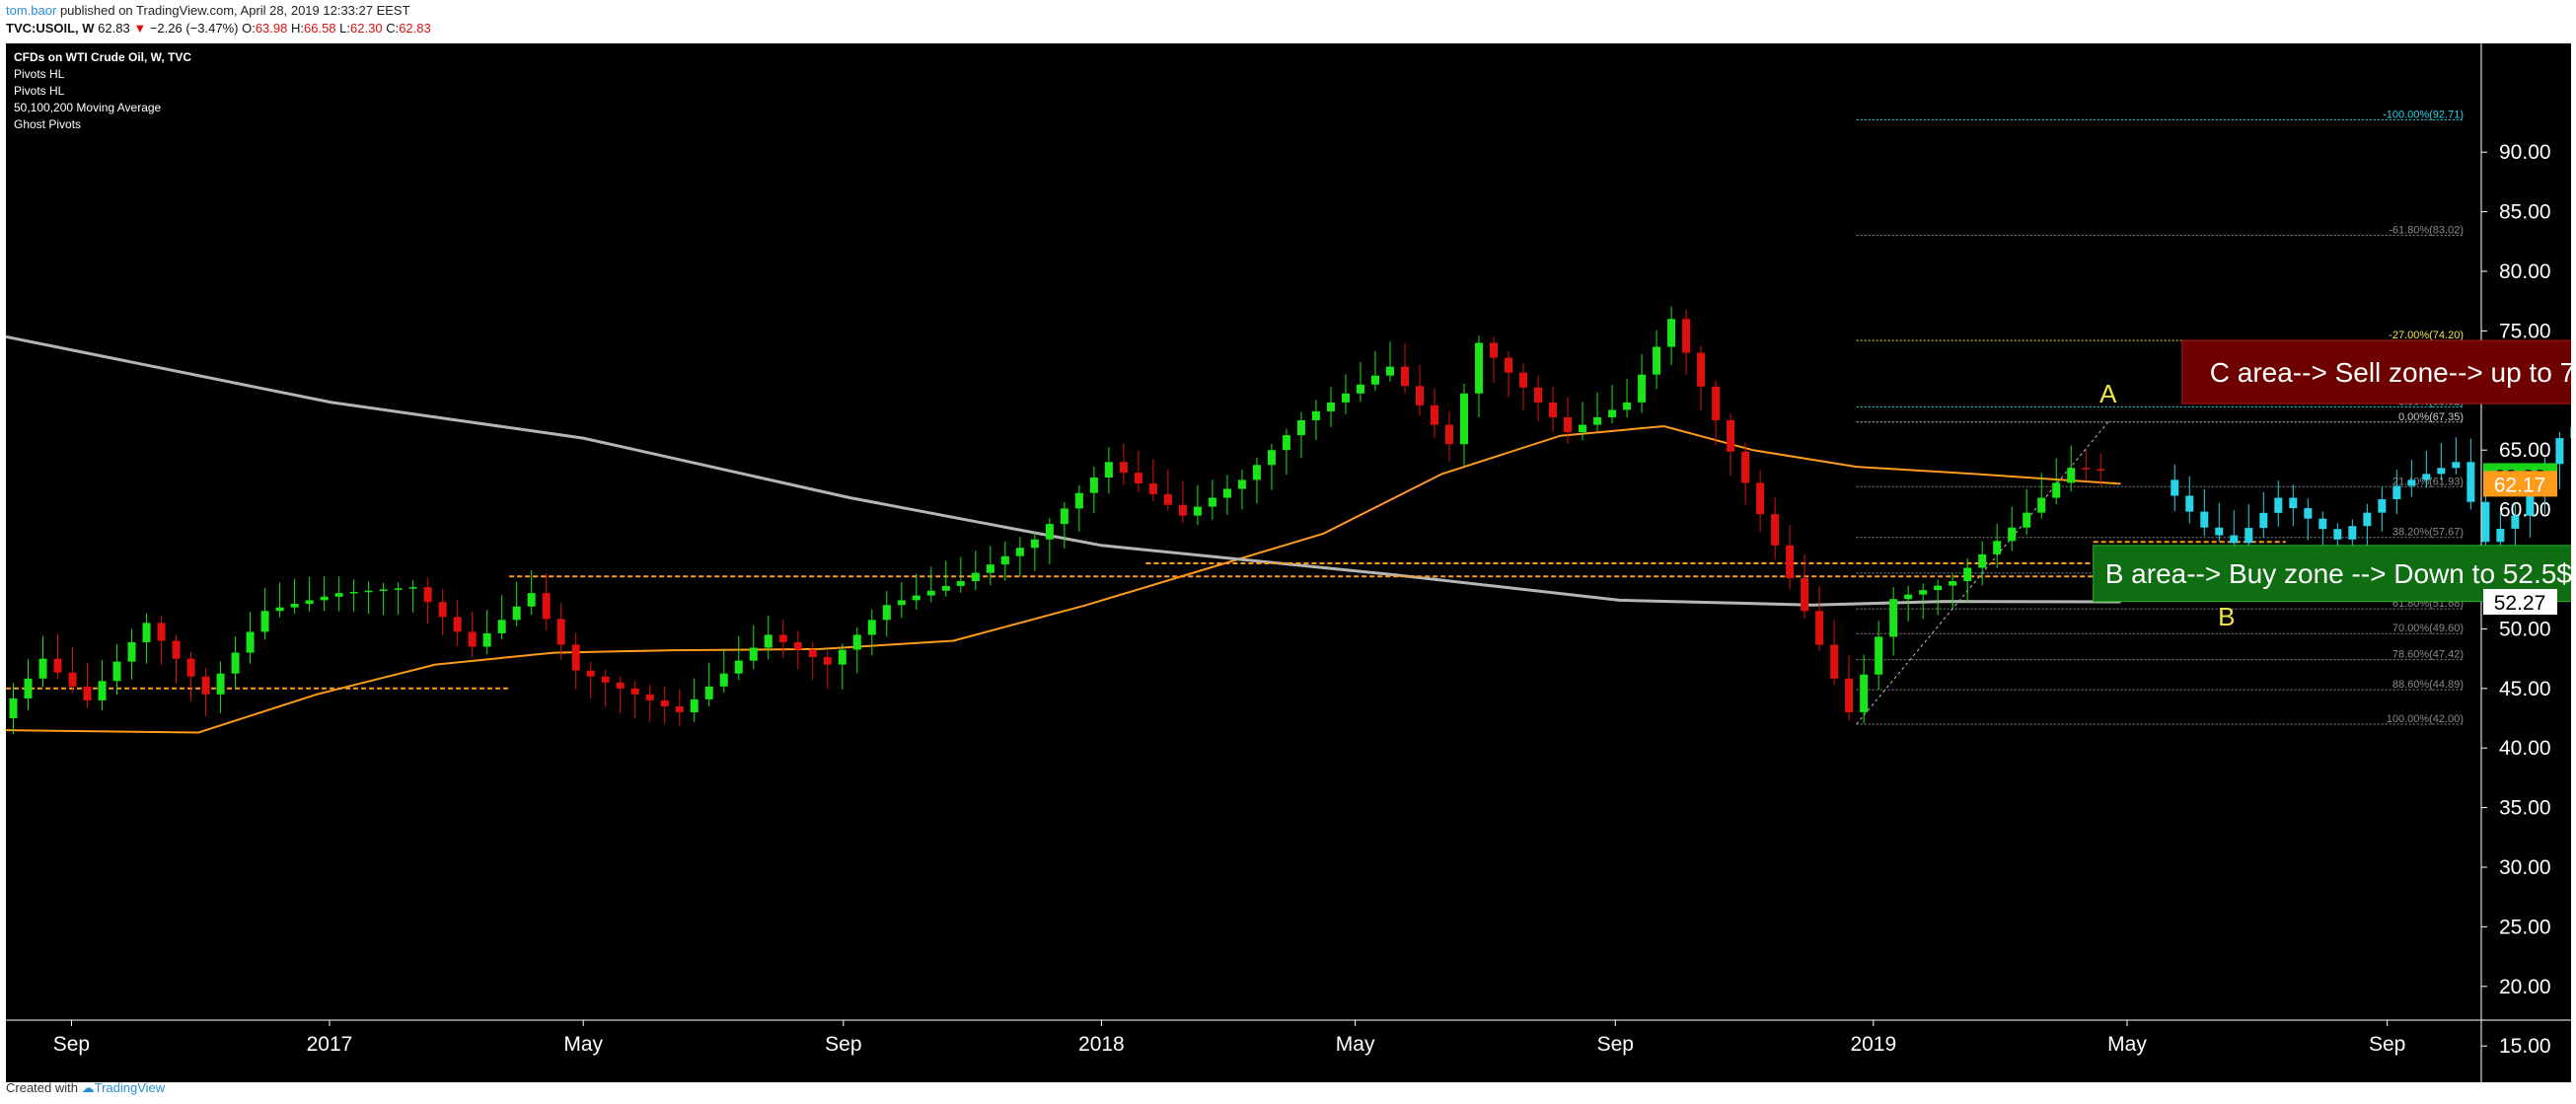 The height and width of the screenshot is (1104, 2576). What do you see at coordinates (2525, 987) in the screenshot?
I see `y-tick-label: 20.00` at bounding box center [2525, 987].